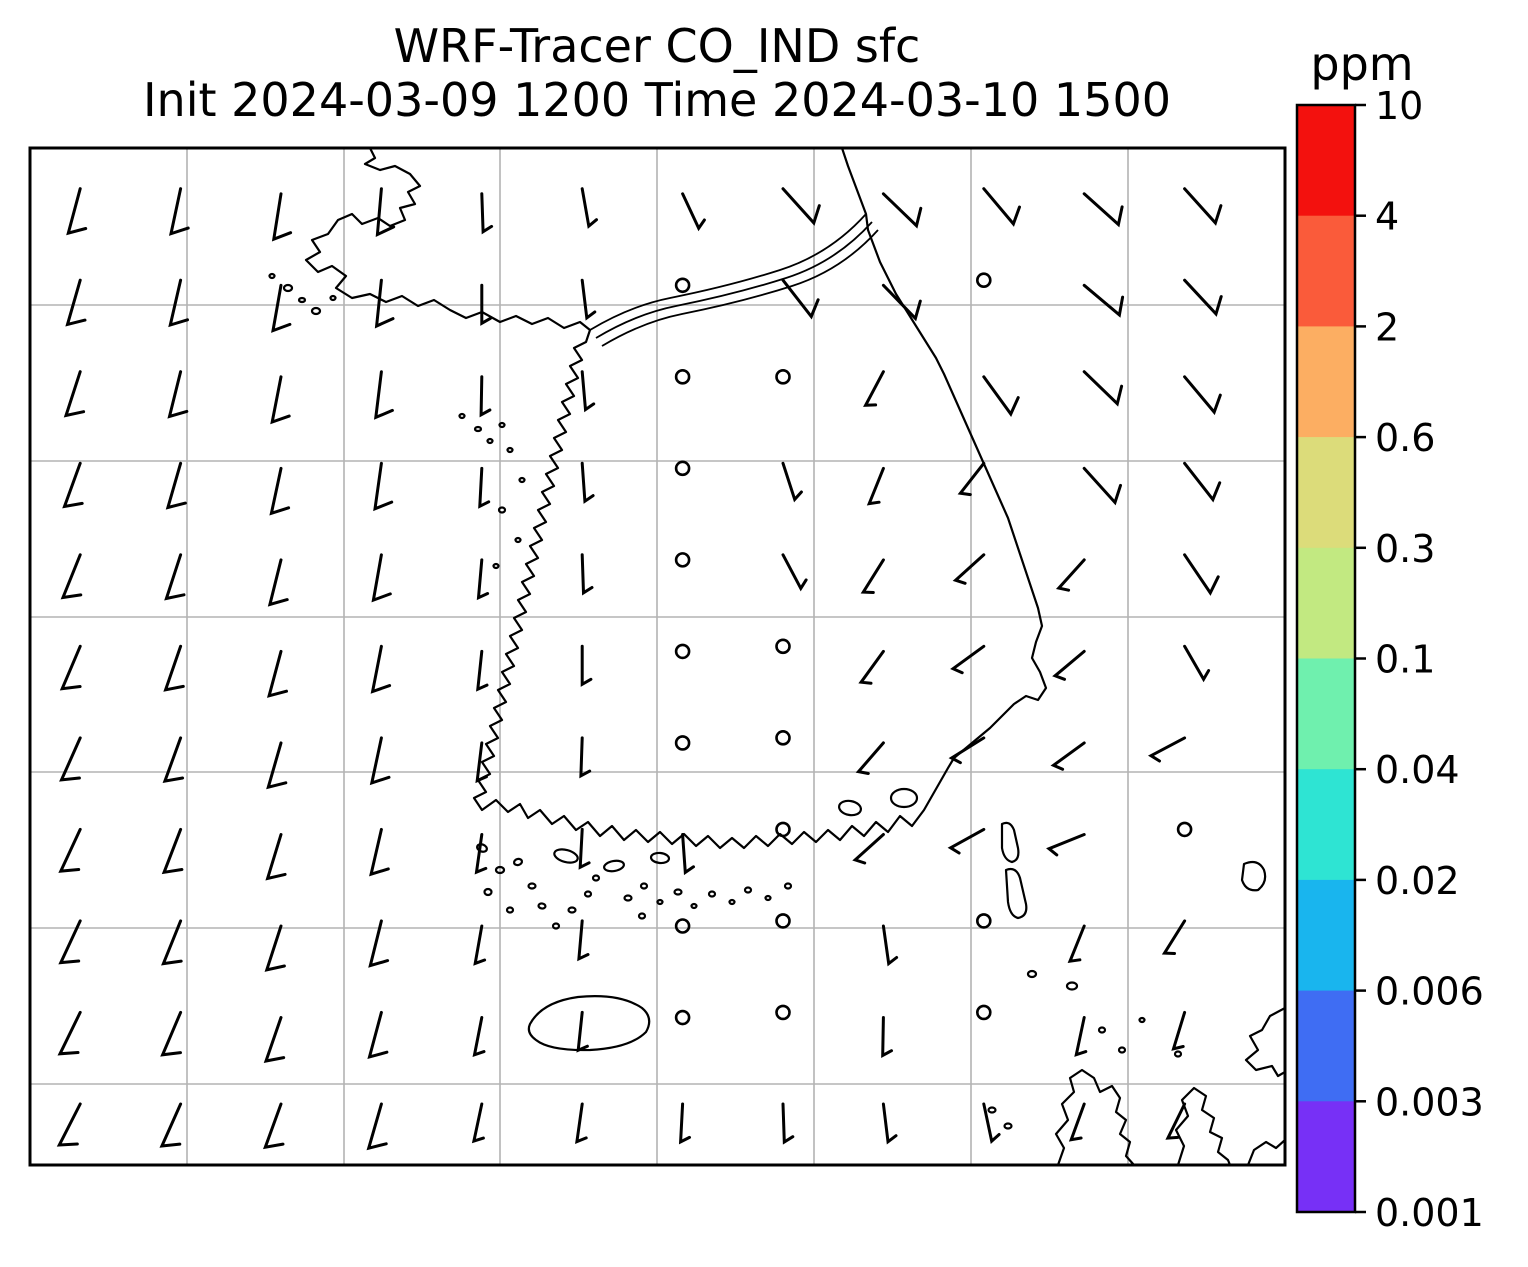 The width and height of the screenshot is (1528, 1267). Describe the element at coordinates (1405, 438) in the screenshot. I see `colorbar-tick-label: 0.6` at that location.